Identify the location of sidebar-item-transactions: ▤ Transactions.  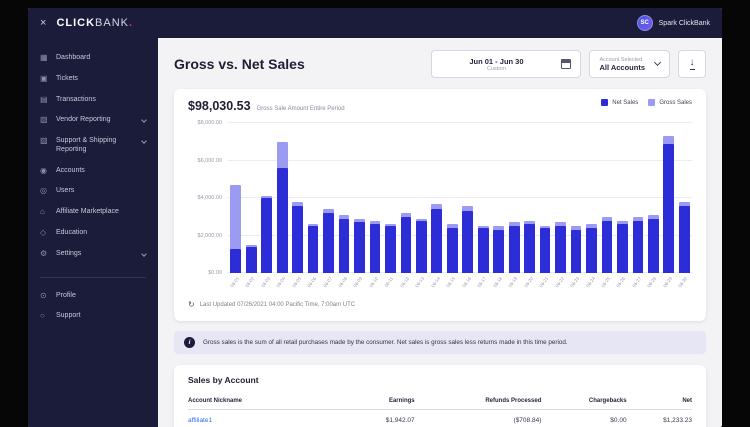
(93, 100).